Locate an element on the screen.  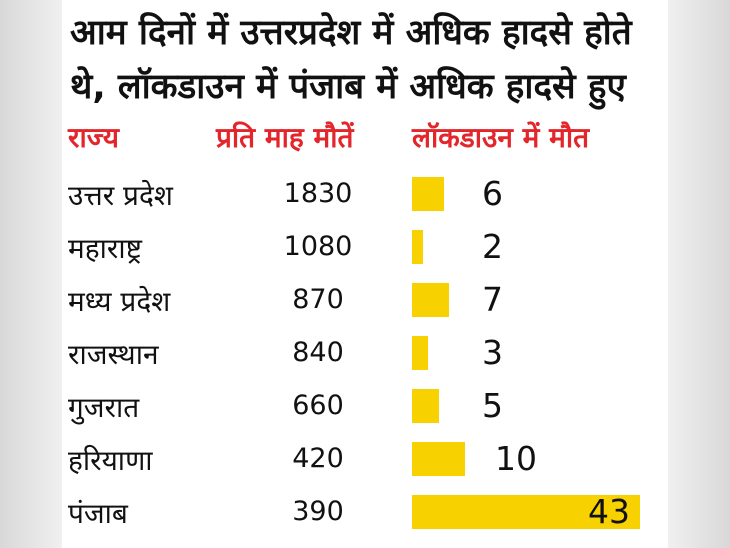
monthly-deaths-value: 1830 is located at coordinates (318, 193).